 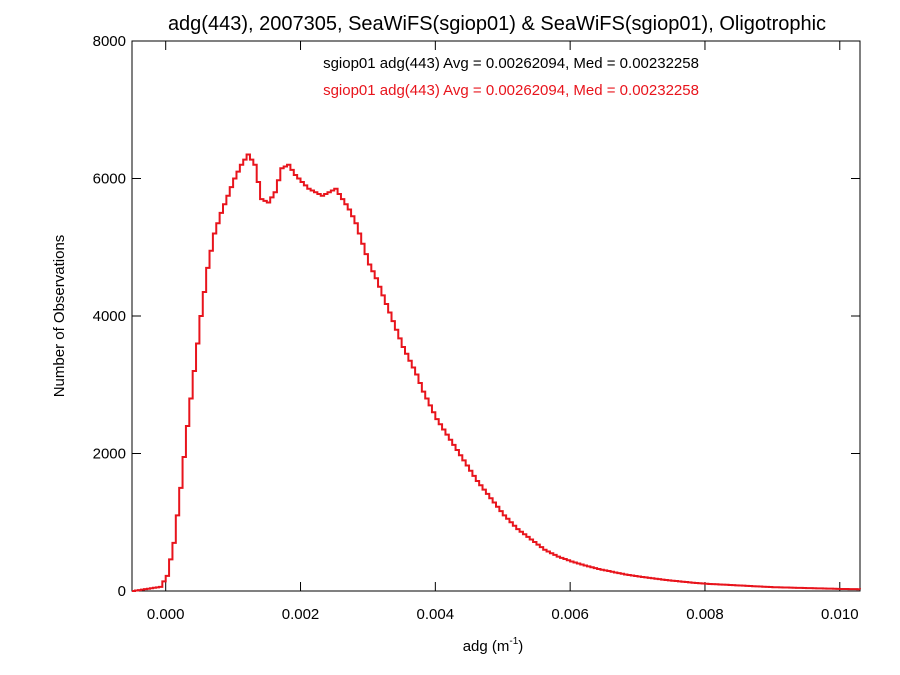 I want to click on y-tick-label: 0, so click(x=122, y=591).